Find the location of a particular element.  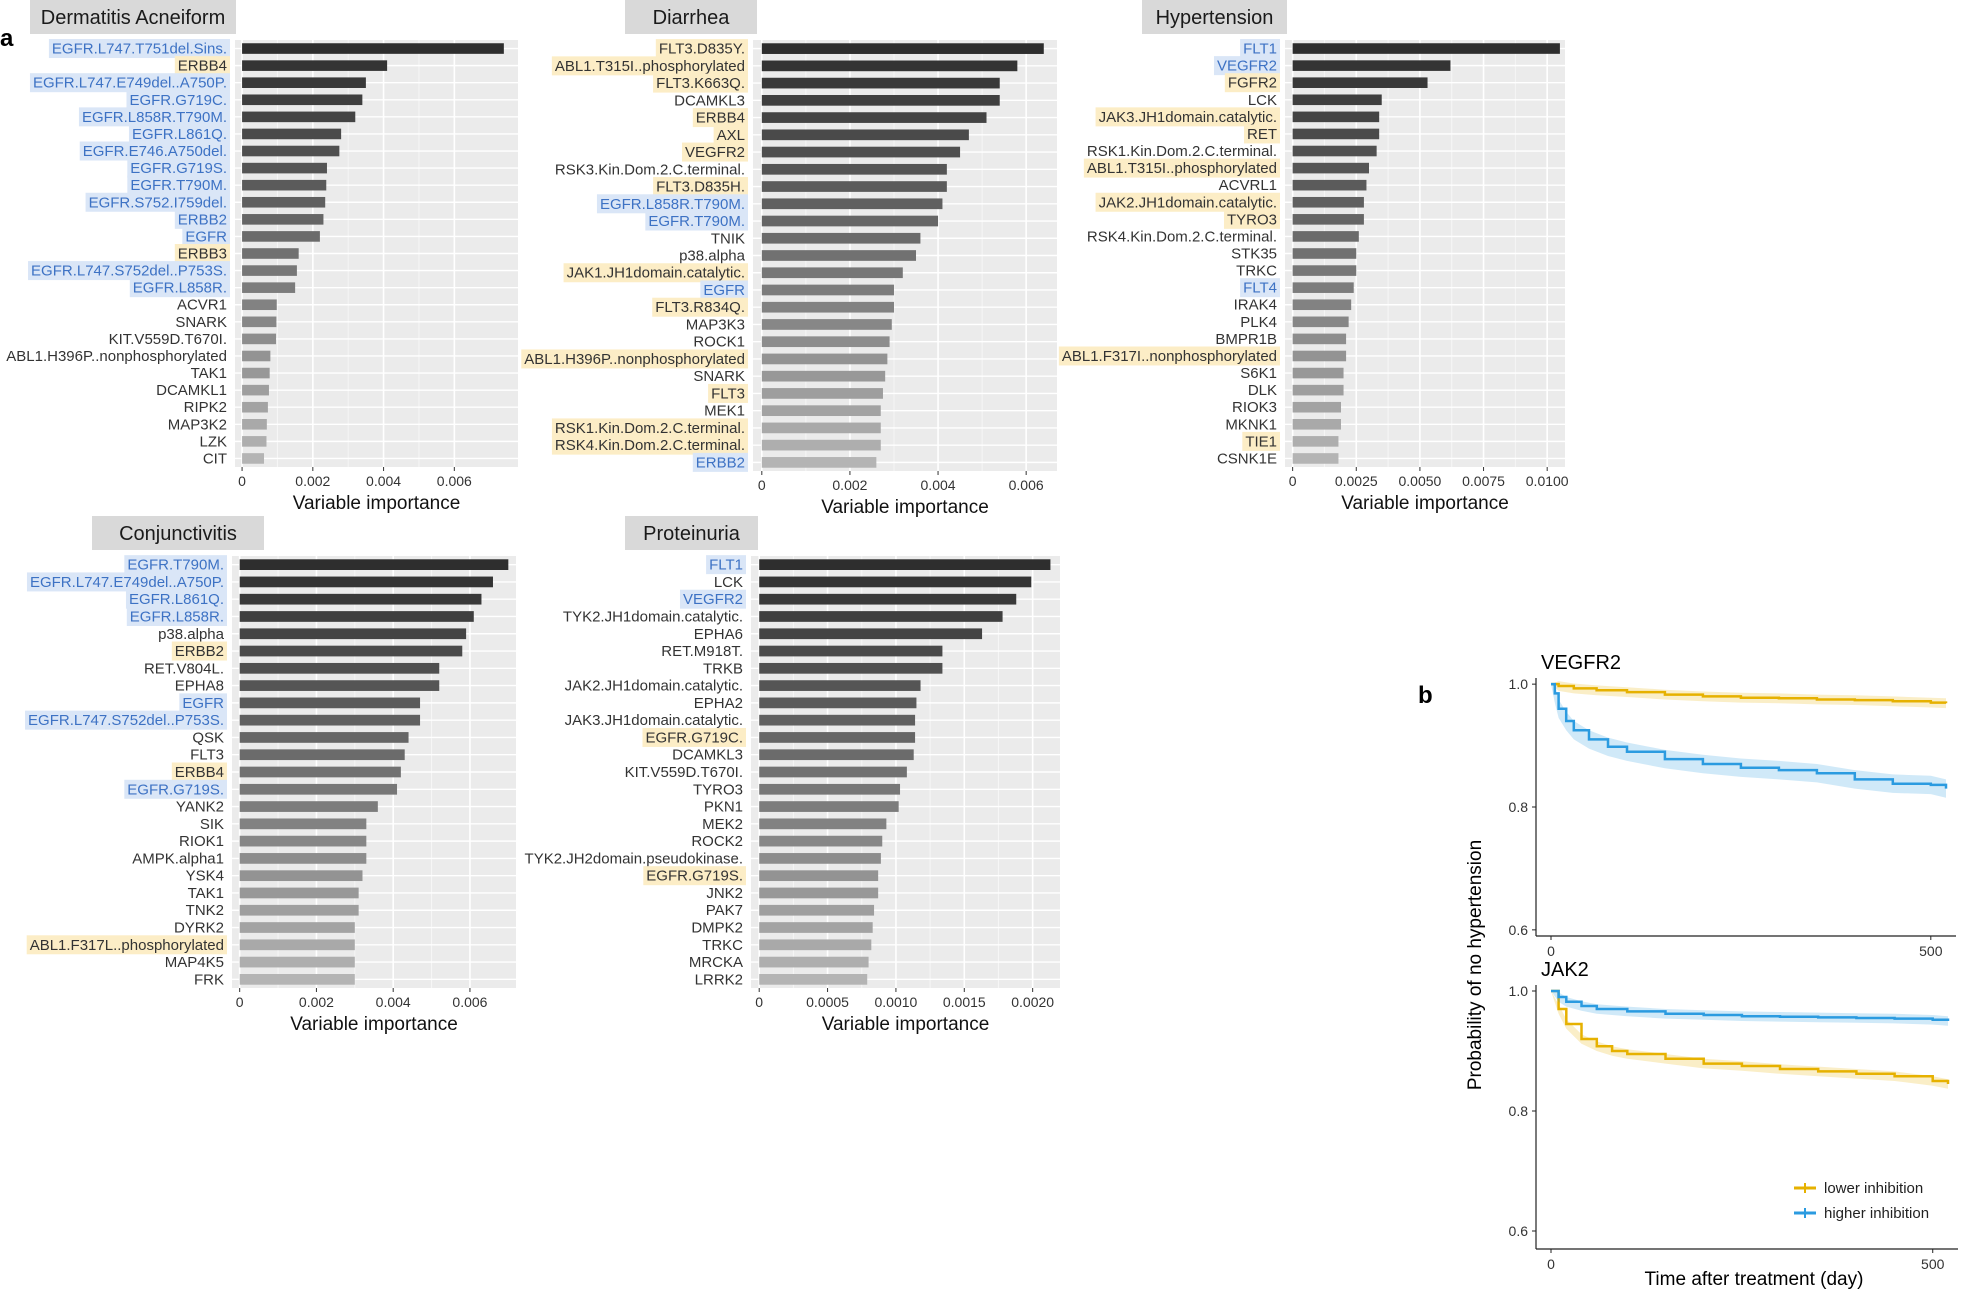

y-tick-label: TAK1 is located at coordinates (206, 893).